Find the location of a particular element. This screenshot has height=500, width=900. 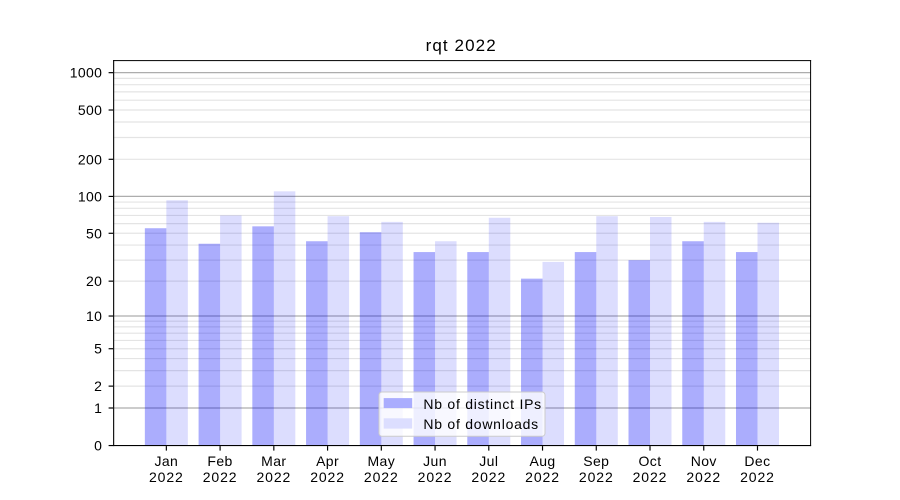

svg-text: 1000 is located at coordinates (86, 73).